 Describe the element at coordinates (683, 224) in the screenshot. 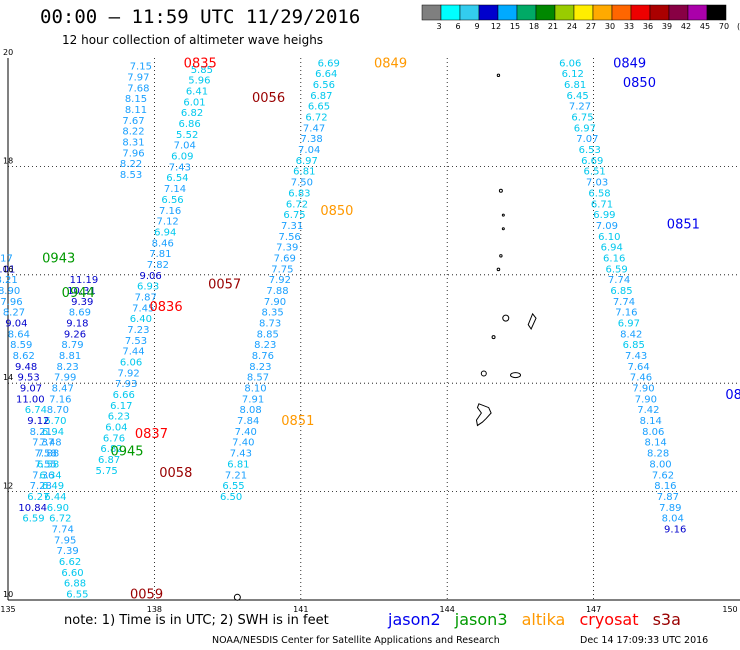

I see `pass-time-label: 0851` at that location.